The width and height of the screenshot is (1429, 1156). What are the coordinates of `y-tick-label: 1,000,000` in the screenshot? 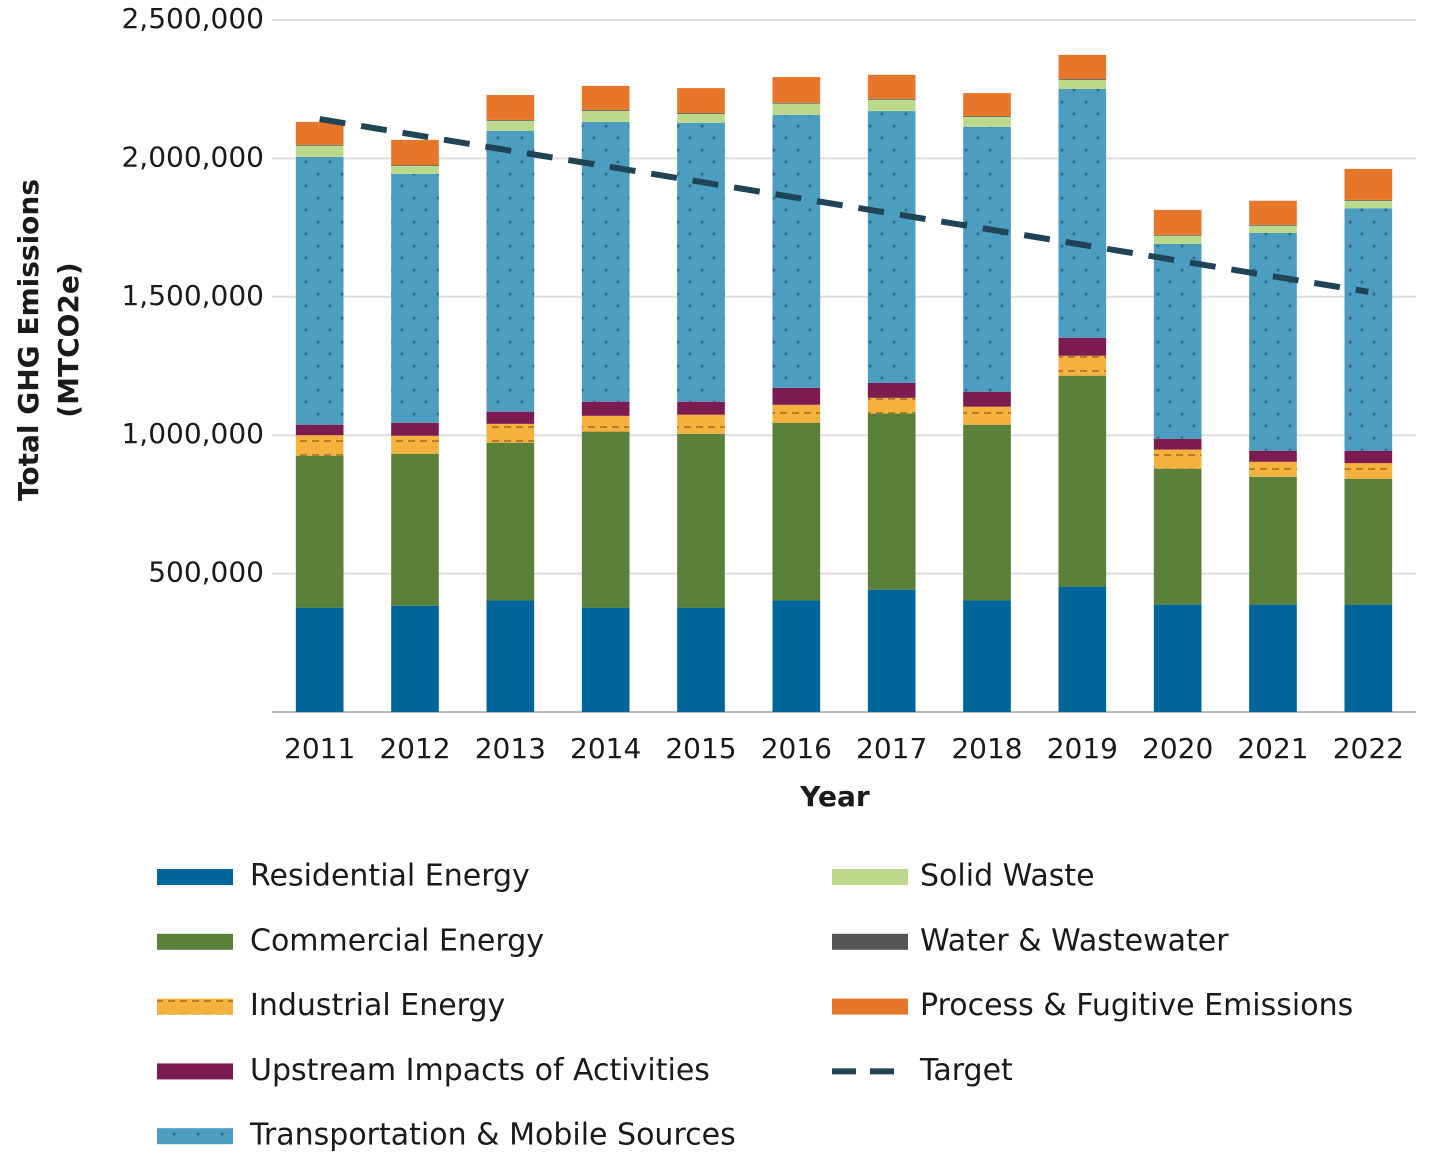 It's located at (192, 433).